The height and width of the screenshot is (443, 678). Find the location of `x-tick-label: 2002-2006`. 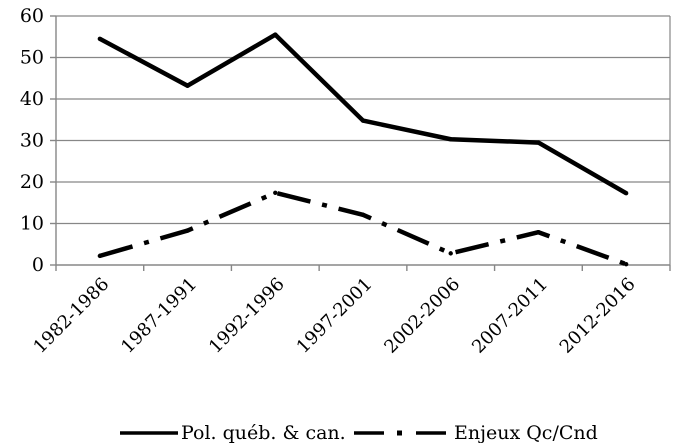

x-tick-label: 2002-2006 is located at coordinates (422, 316).